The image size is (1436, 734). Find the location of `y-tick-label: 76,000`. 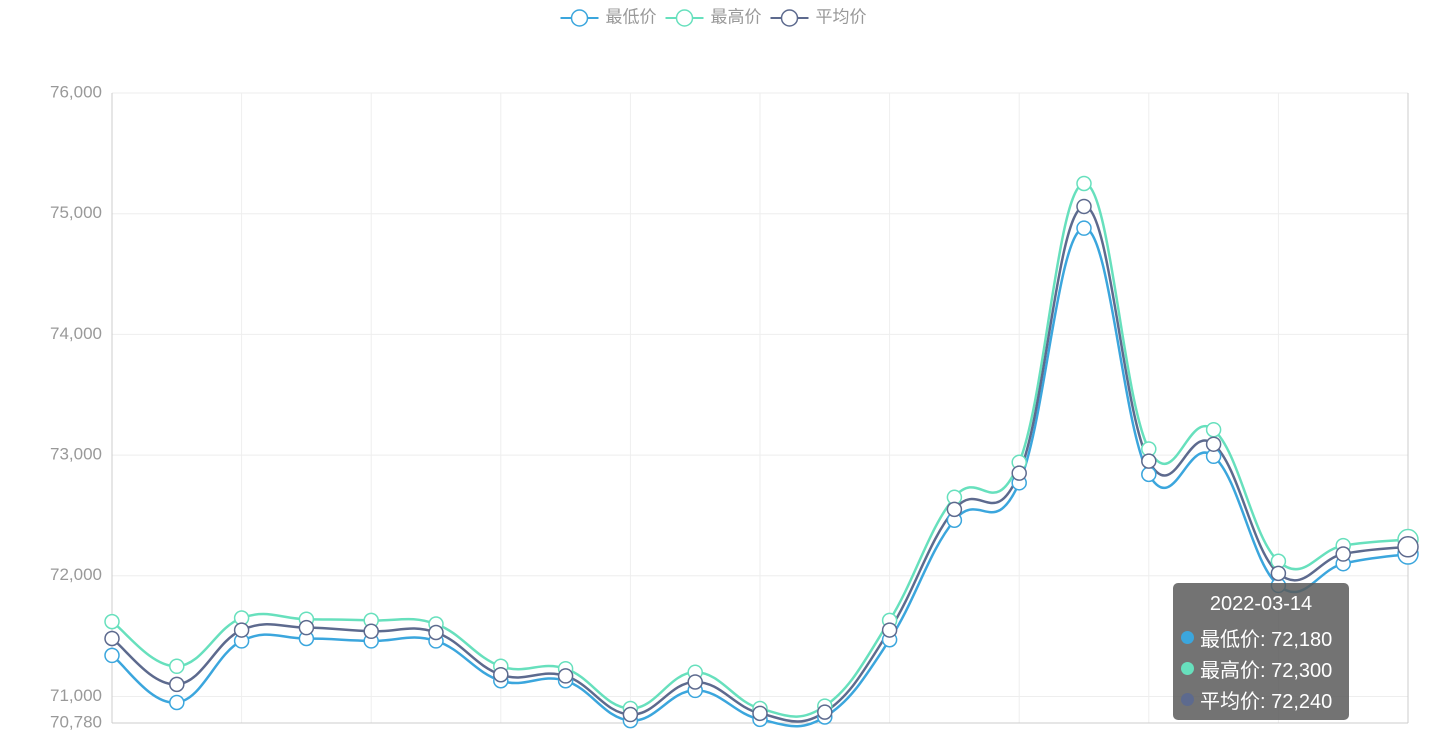

y-tick-label: 76,000 is located at coordinates (76, 91).